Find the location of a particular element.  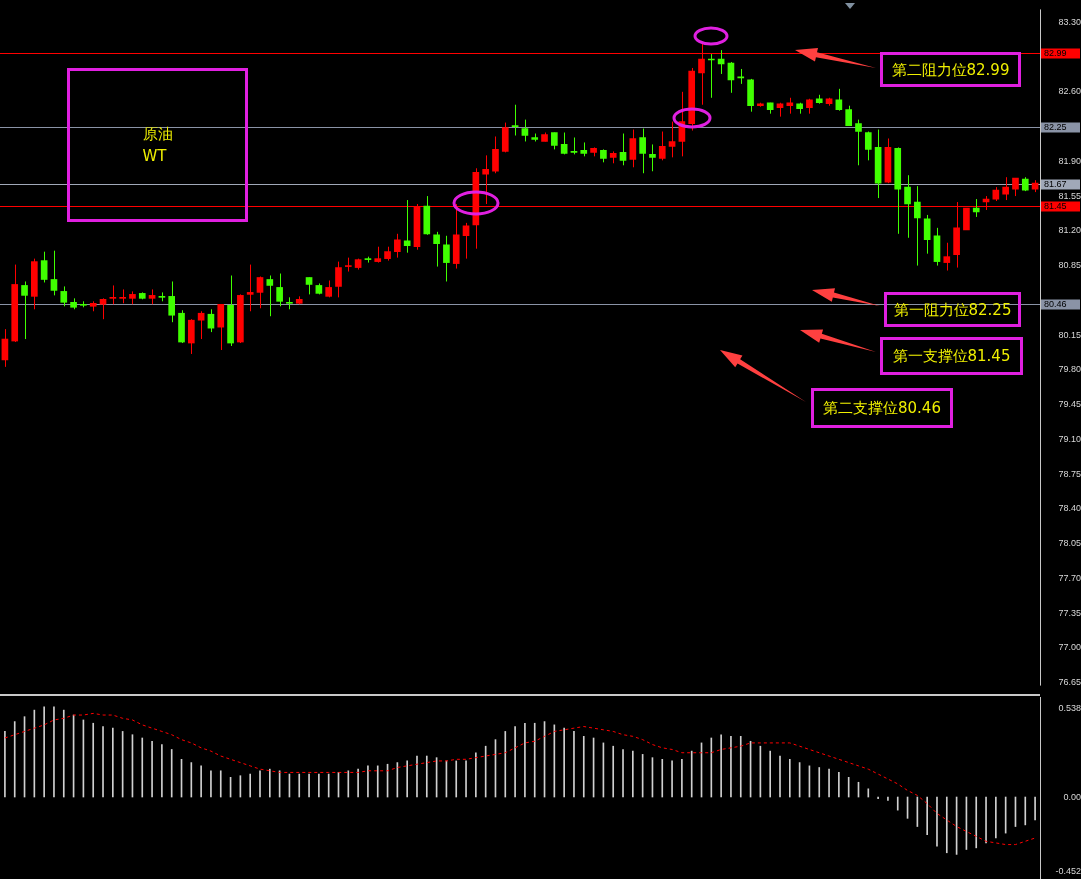

y-tick-label: 78.75 is located at coordinates (1069, 473).